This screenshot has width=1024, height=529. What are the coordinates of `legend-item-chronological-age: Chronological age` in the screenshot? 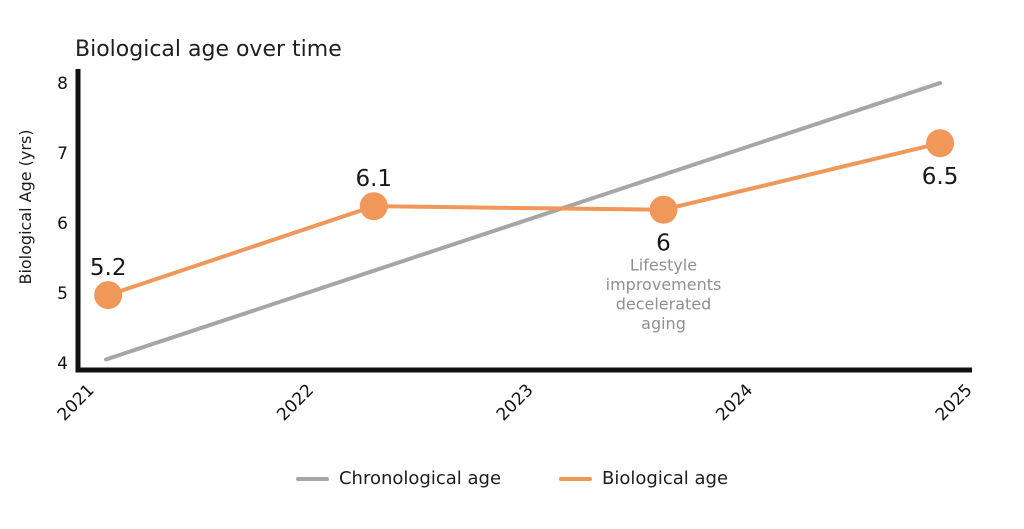 It's located at (398, 478).